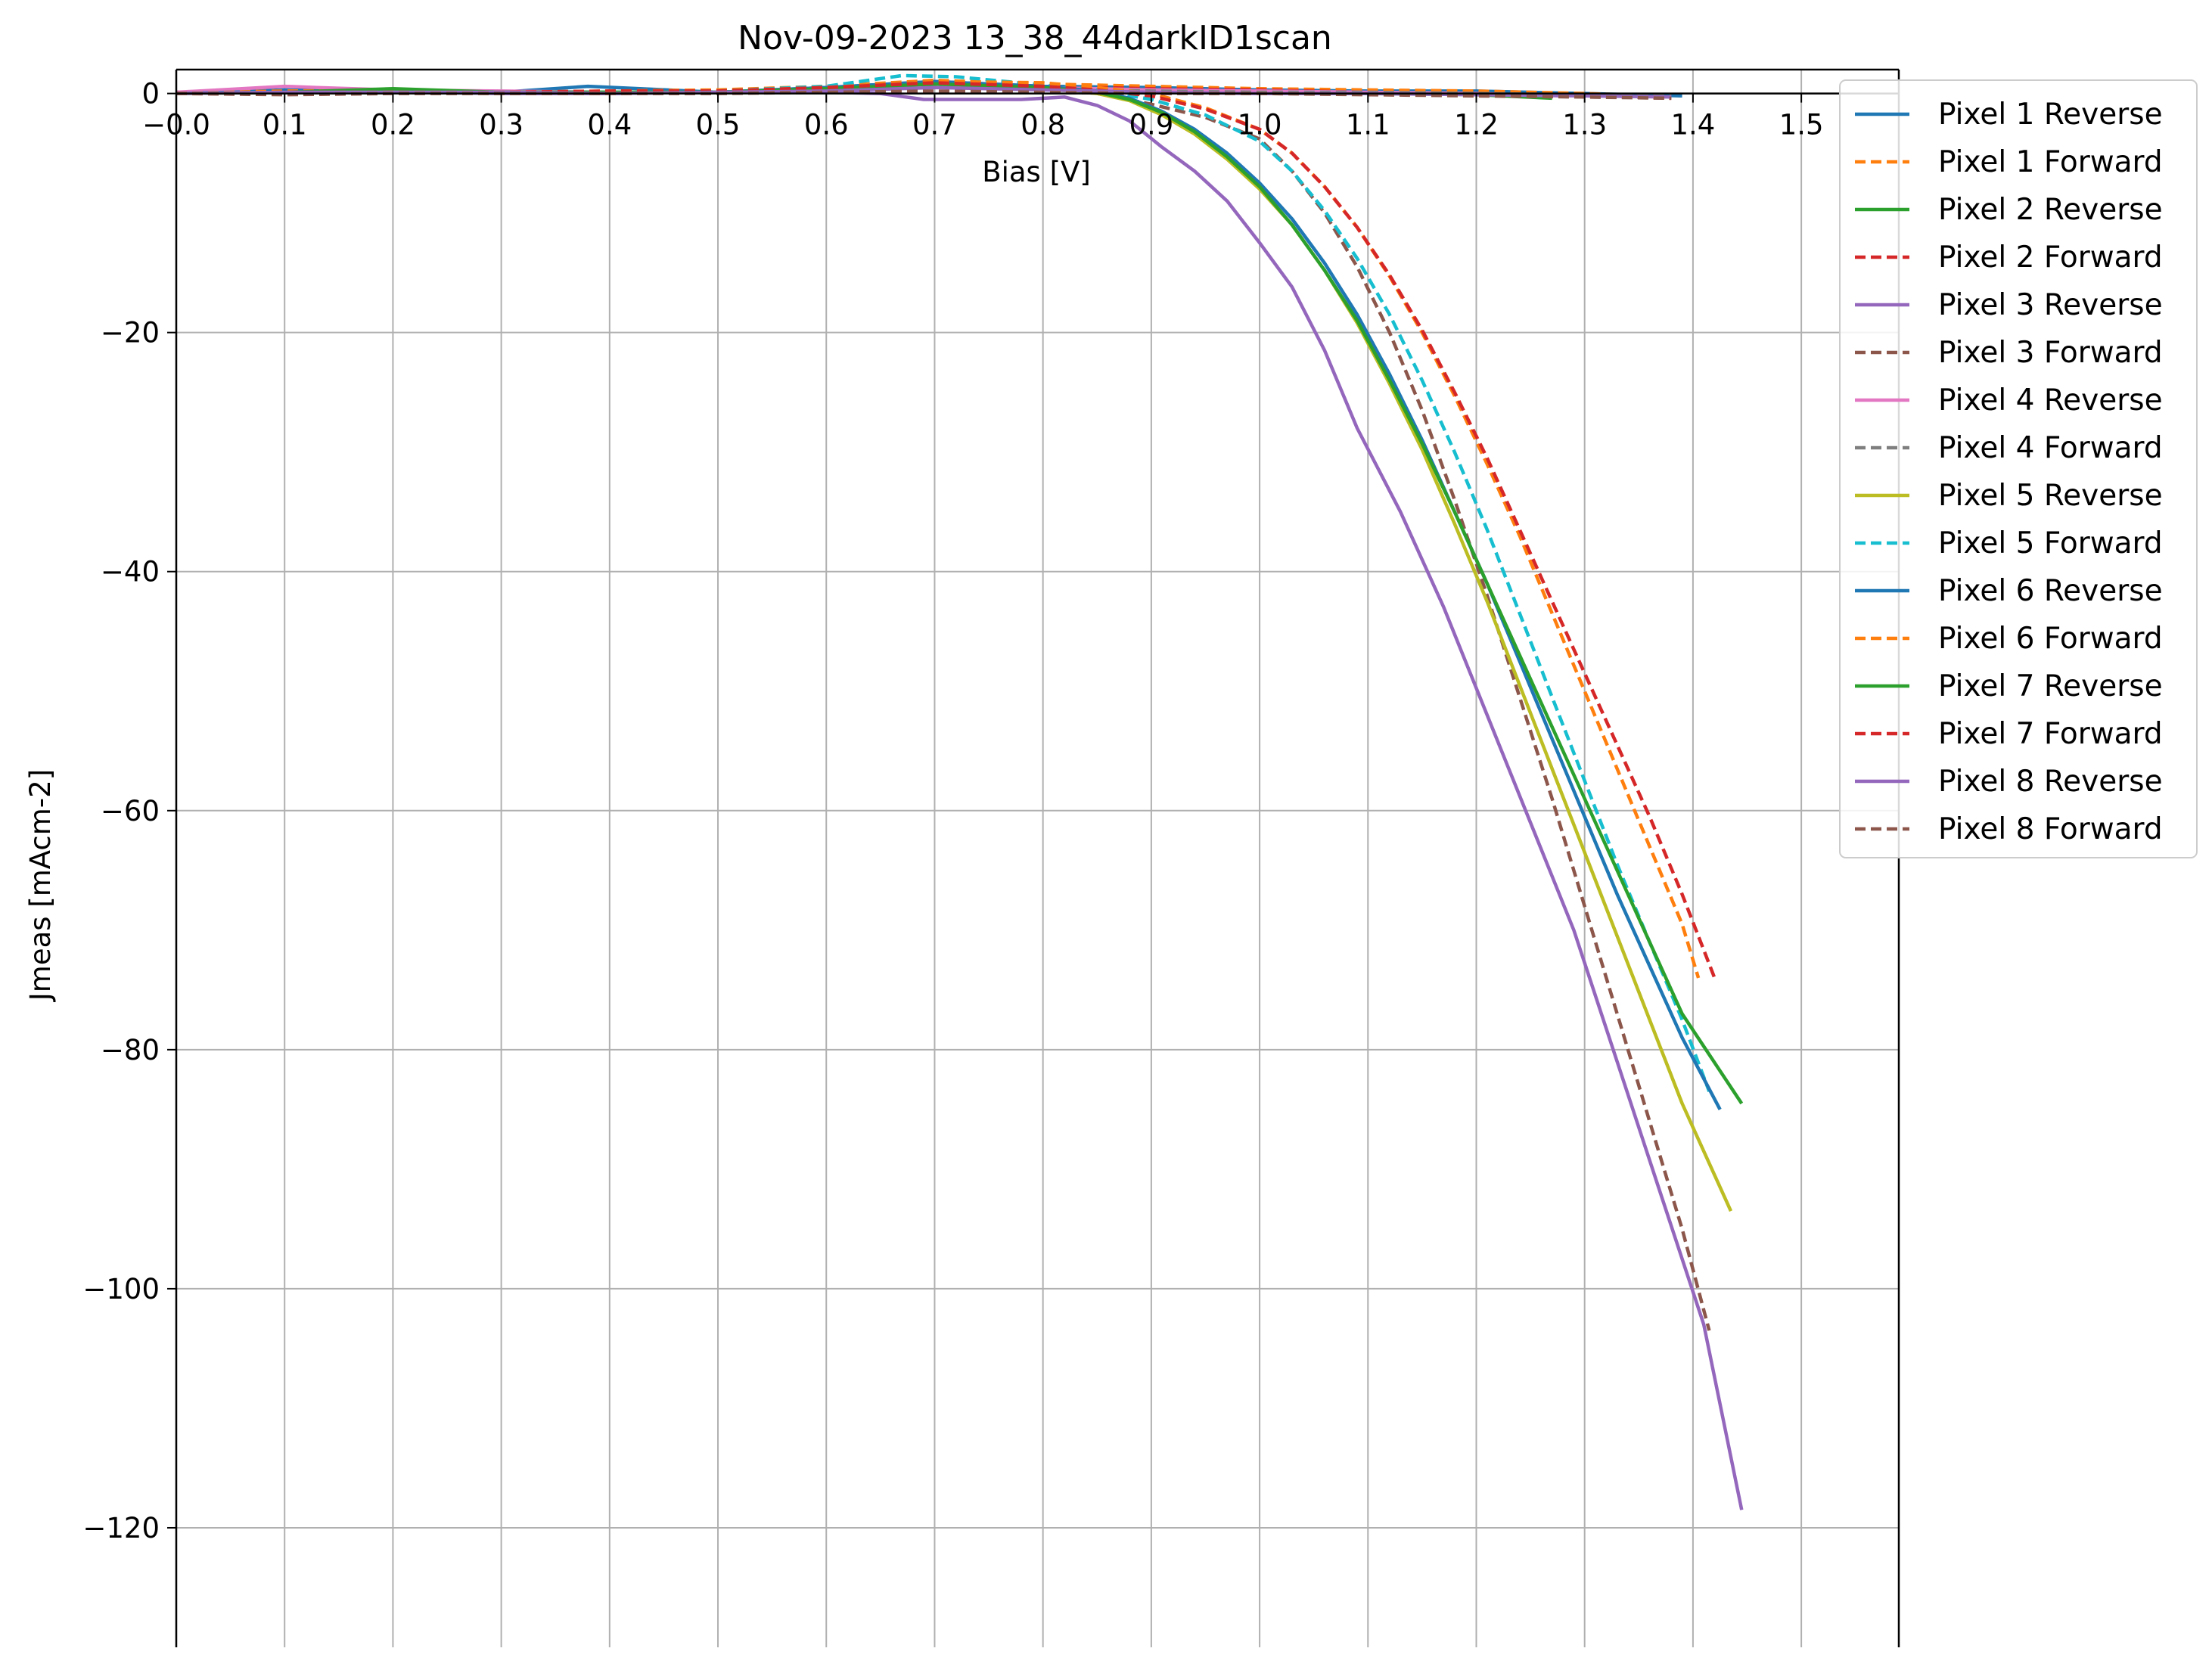 The height and width of the screenshot is (1670, 2212). I want to click on legend-frame, so click(2019, 469).